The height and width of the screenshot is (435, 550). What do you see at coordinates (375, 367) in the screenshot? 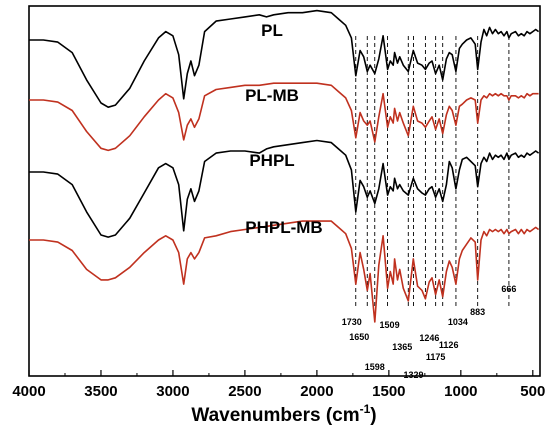
I see `peak-label-1598: 1598` at bounding box center [375, 367].